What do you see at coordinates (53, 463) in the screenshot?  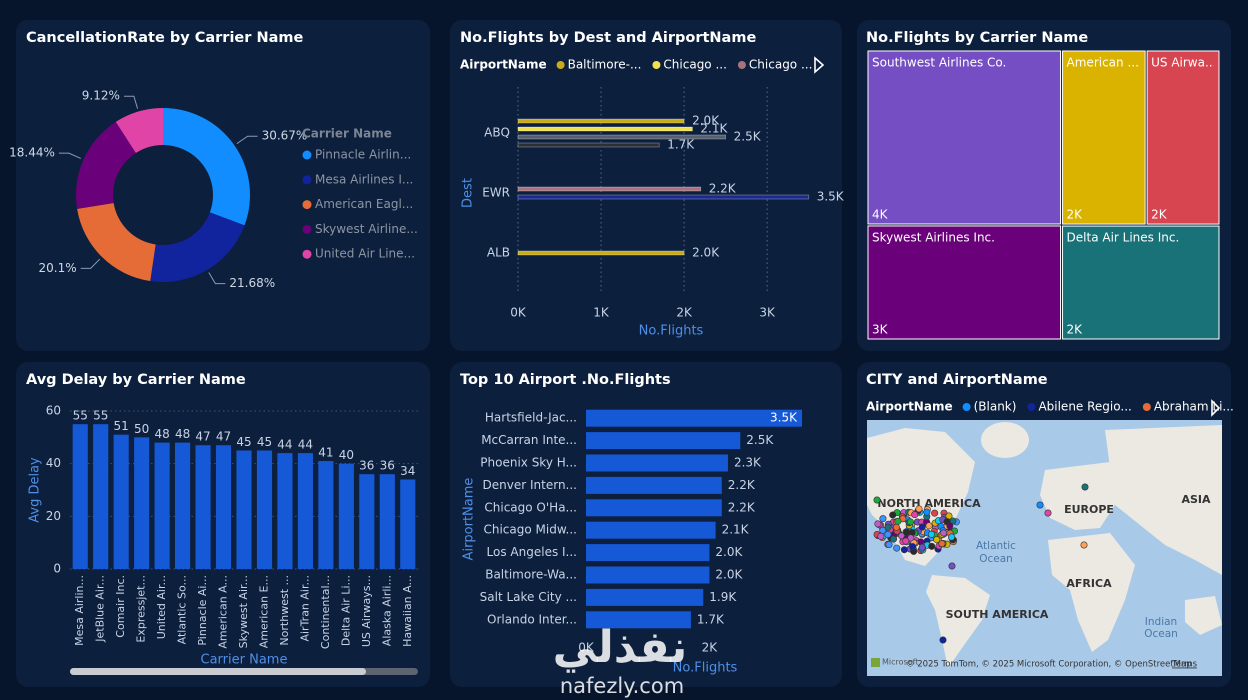 I see `y-tick-label: 40` at bounding box center [53, 463].